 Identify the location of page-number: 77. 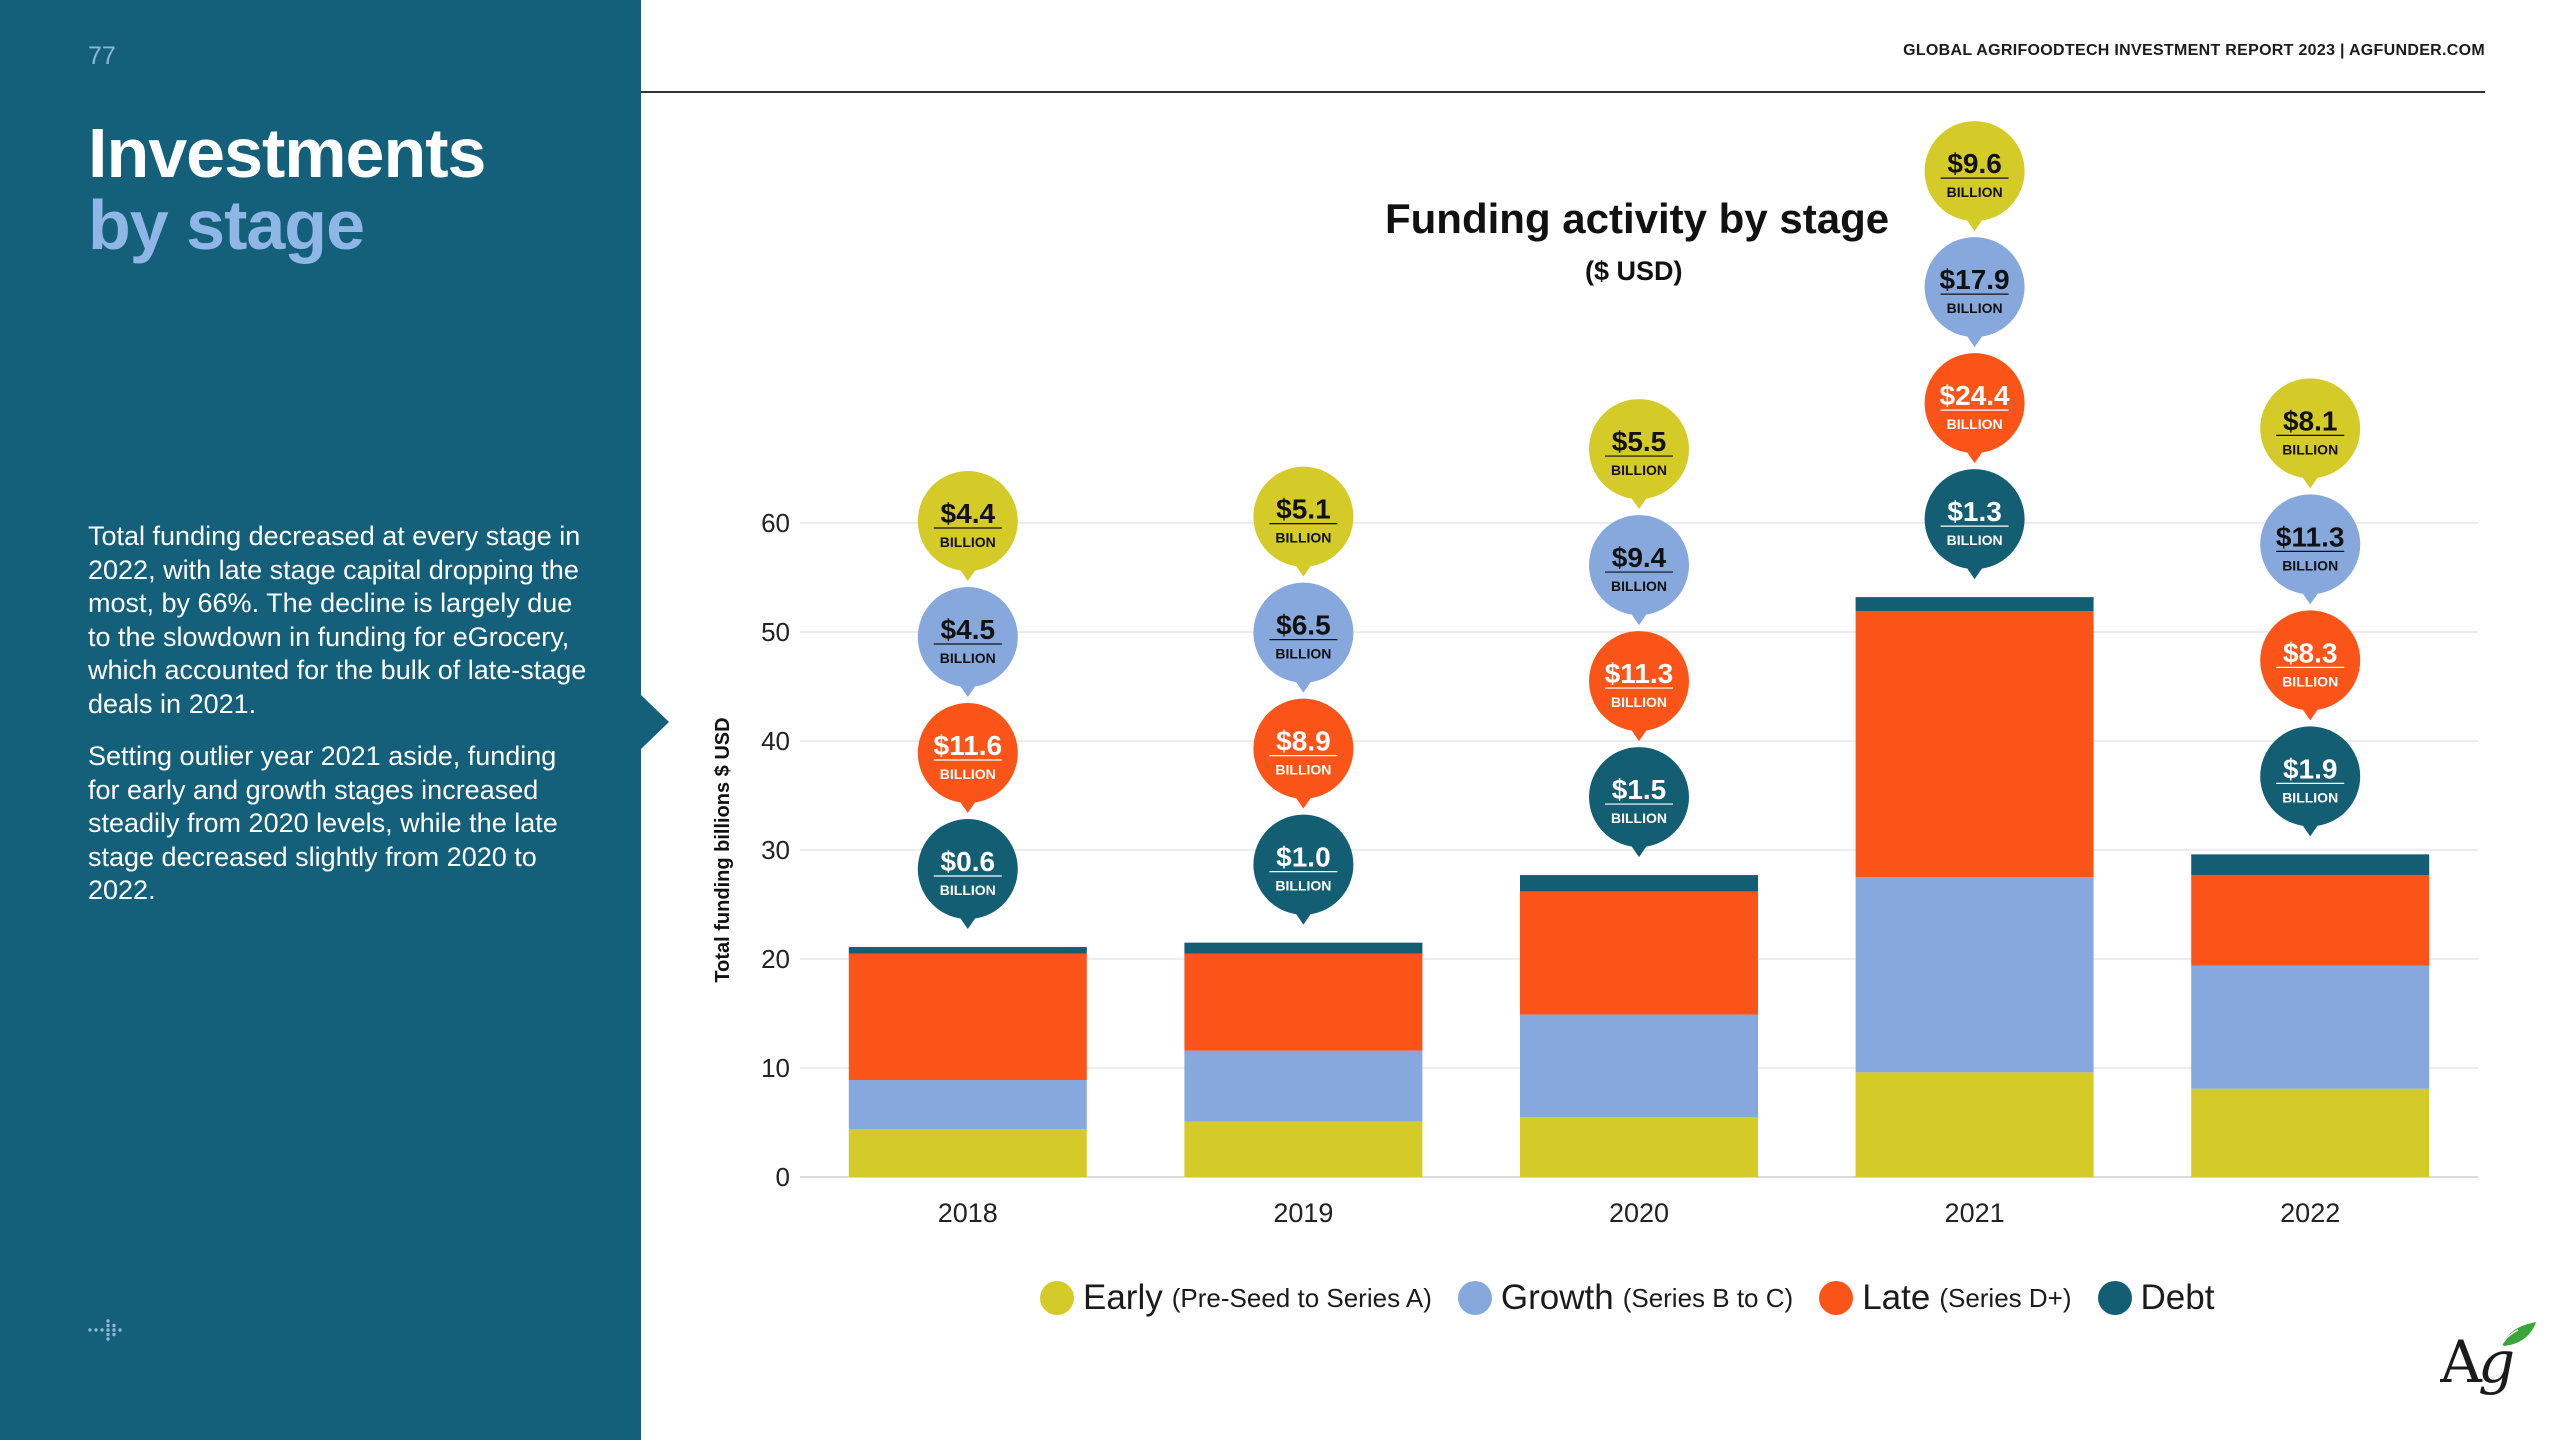
(102, 56).